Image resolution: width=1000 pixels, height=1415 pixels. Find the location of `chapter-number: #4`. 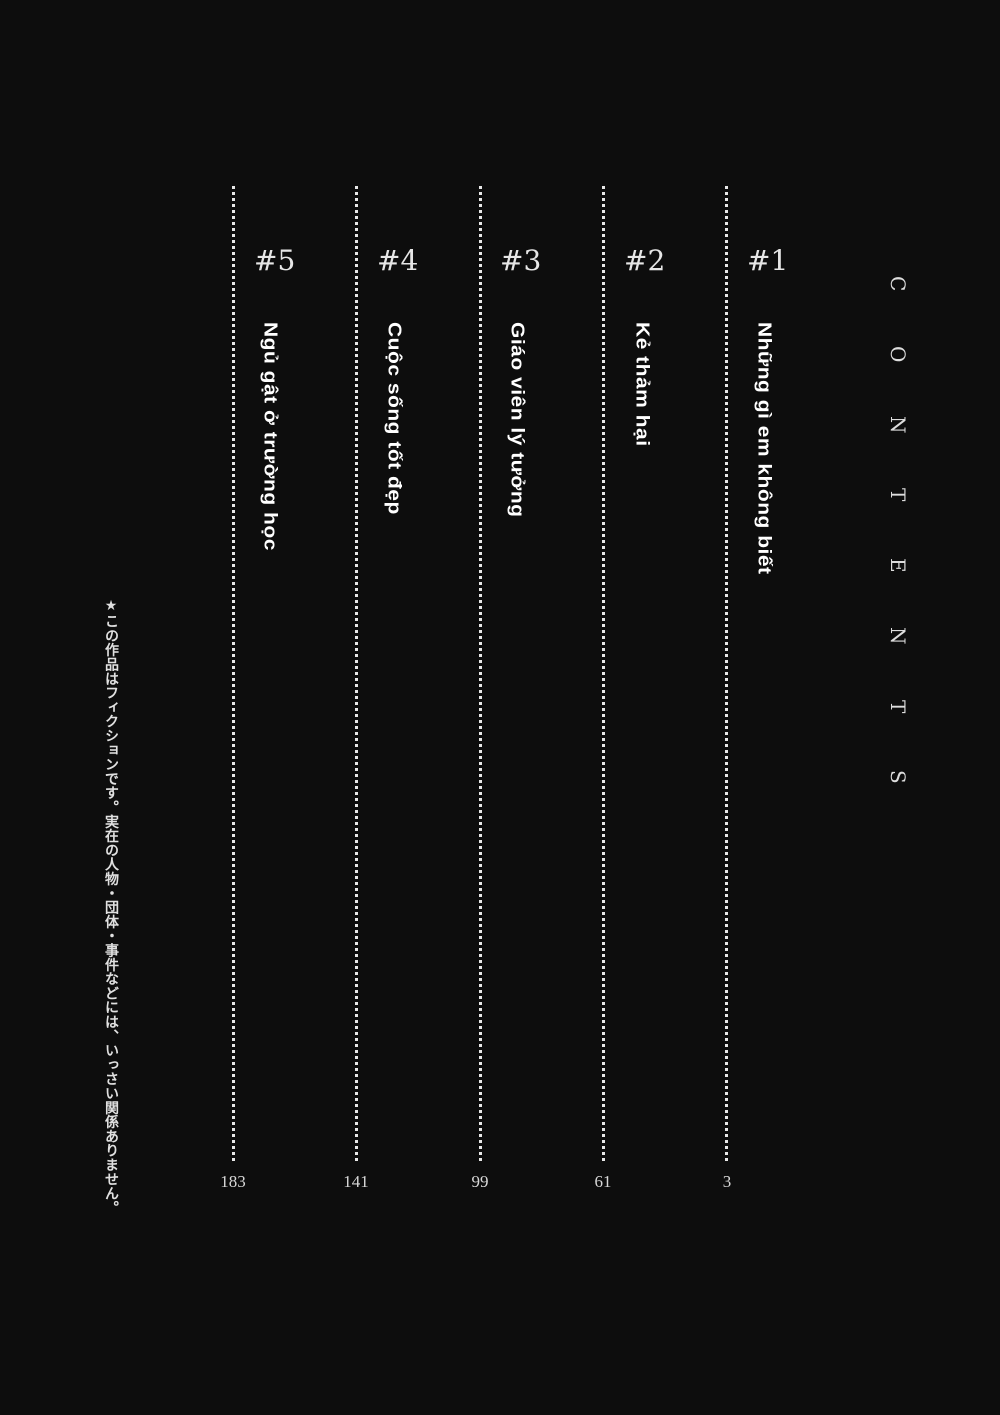

chapter-number: #4 is located at coordinates (398, 260).